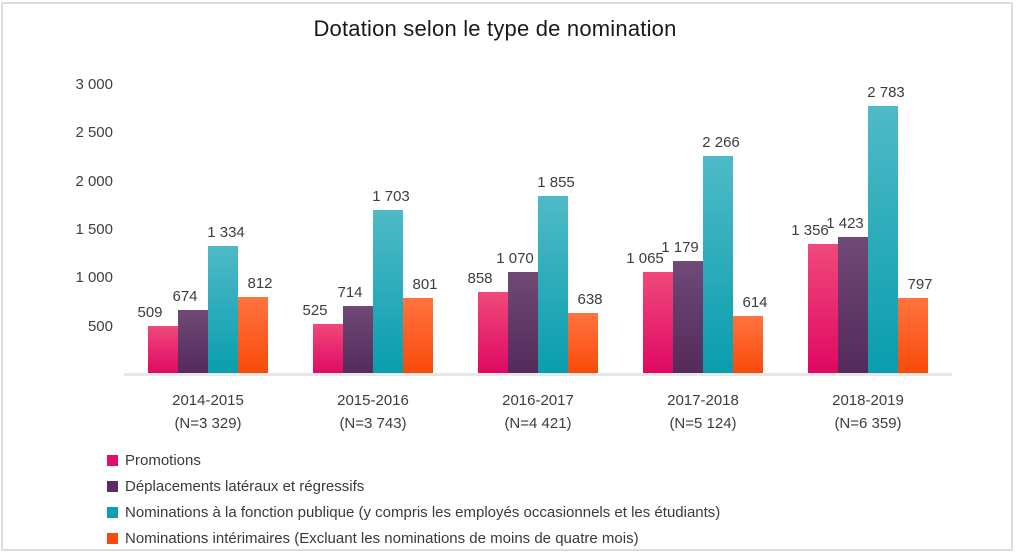  I want to click on bar-value-label: 1 334, so click(226, 232).